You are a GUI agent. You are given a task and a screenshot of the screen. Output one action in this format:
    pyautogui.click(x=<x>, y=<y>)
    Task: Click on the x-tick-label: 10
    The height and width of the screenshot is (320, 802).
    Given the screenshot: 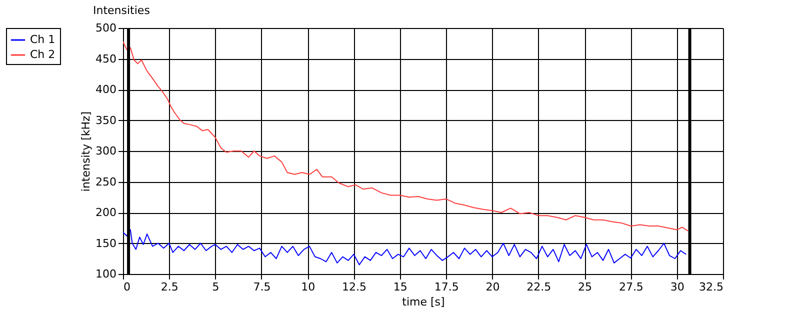 What is the action you would take?
    pyautogui.click(x=308, y=287)
    